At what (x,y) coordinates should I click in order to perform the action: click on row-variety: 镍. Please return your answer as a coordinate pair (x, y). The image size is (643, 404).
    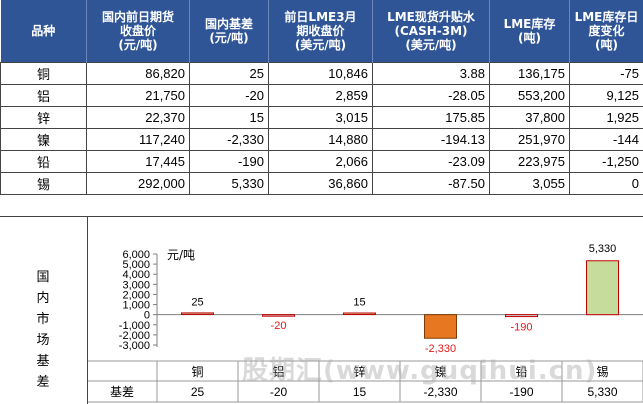
    Looking at the image, I should click on (44, 140).